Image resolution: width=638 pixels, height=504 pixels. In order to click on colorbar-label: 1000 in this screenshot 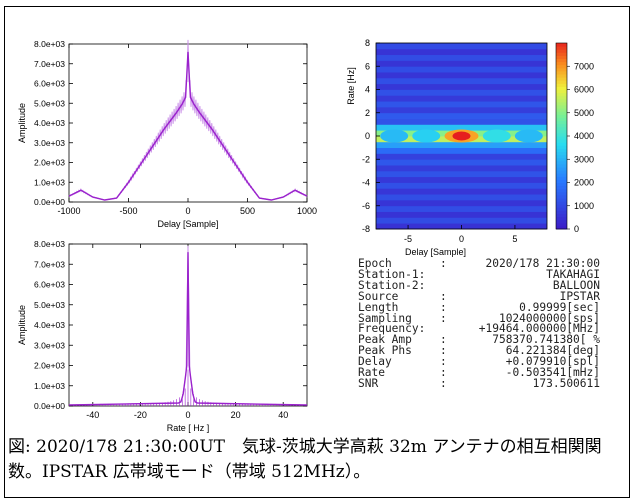, I will do `click(584, 206)`.